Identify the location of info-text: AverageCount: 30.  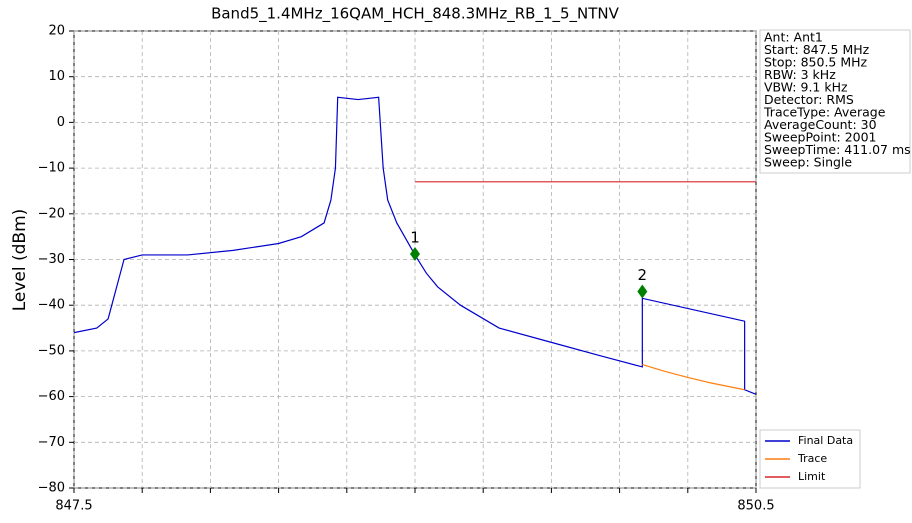
(820, 124).